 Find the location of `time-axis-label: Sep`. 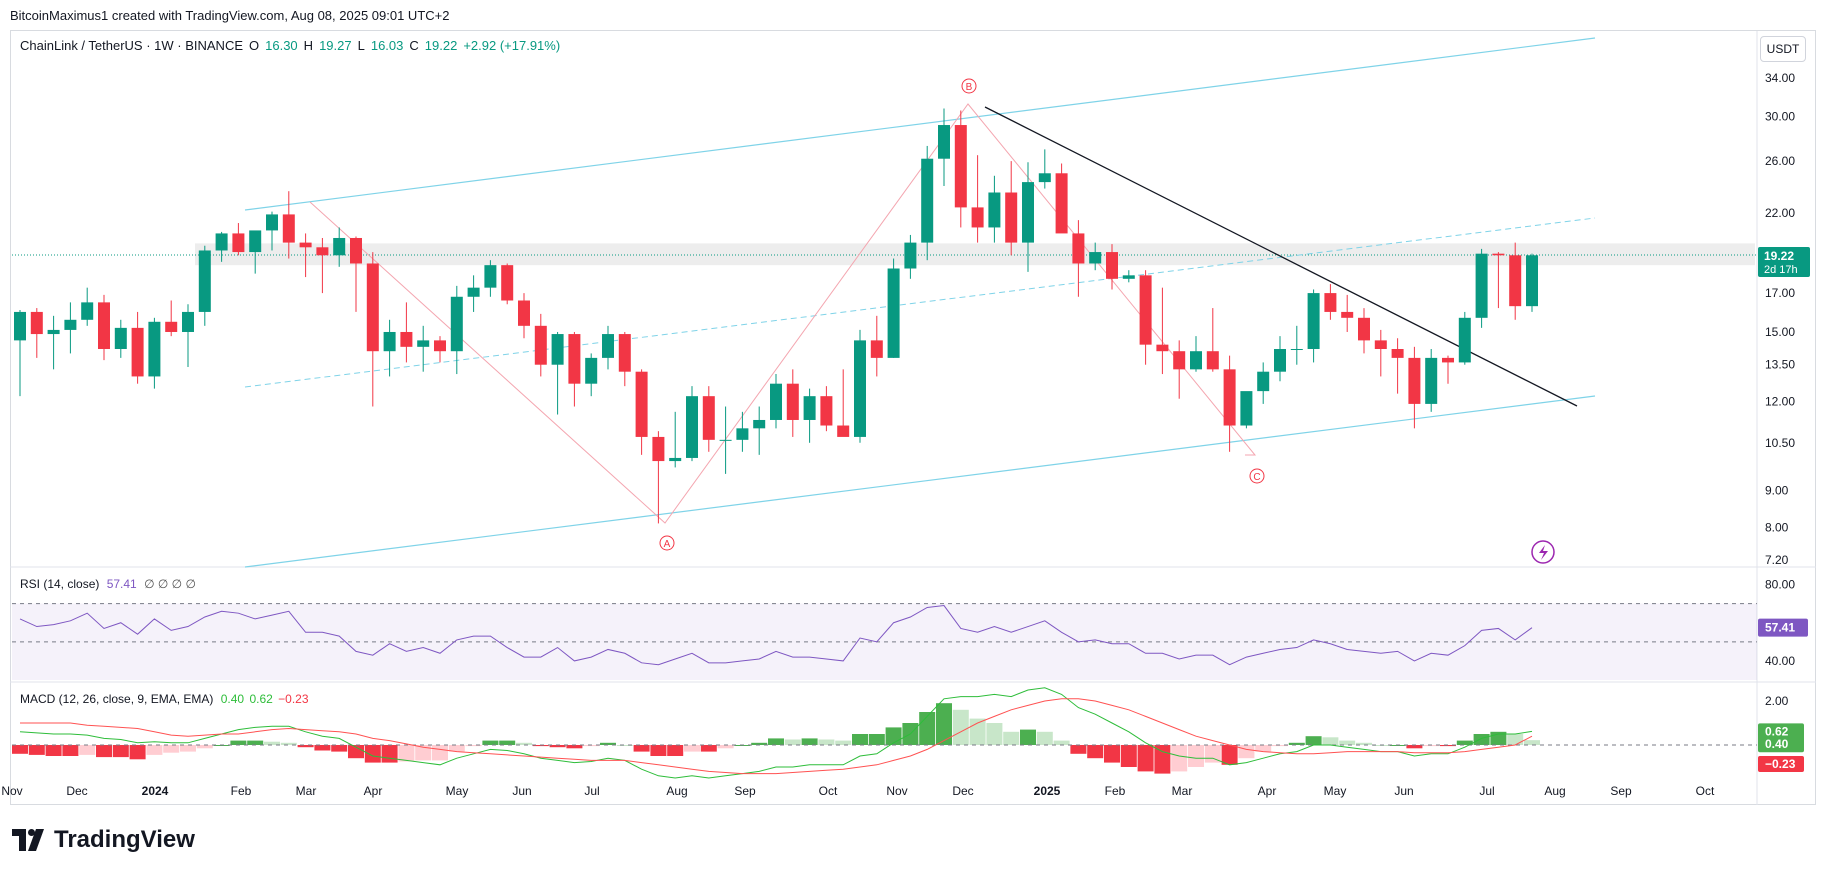

time-axis-label: Sep is located at coordinates (1621, 791).